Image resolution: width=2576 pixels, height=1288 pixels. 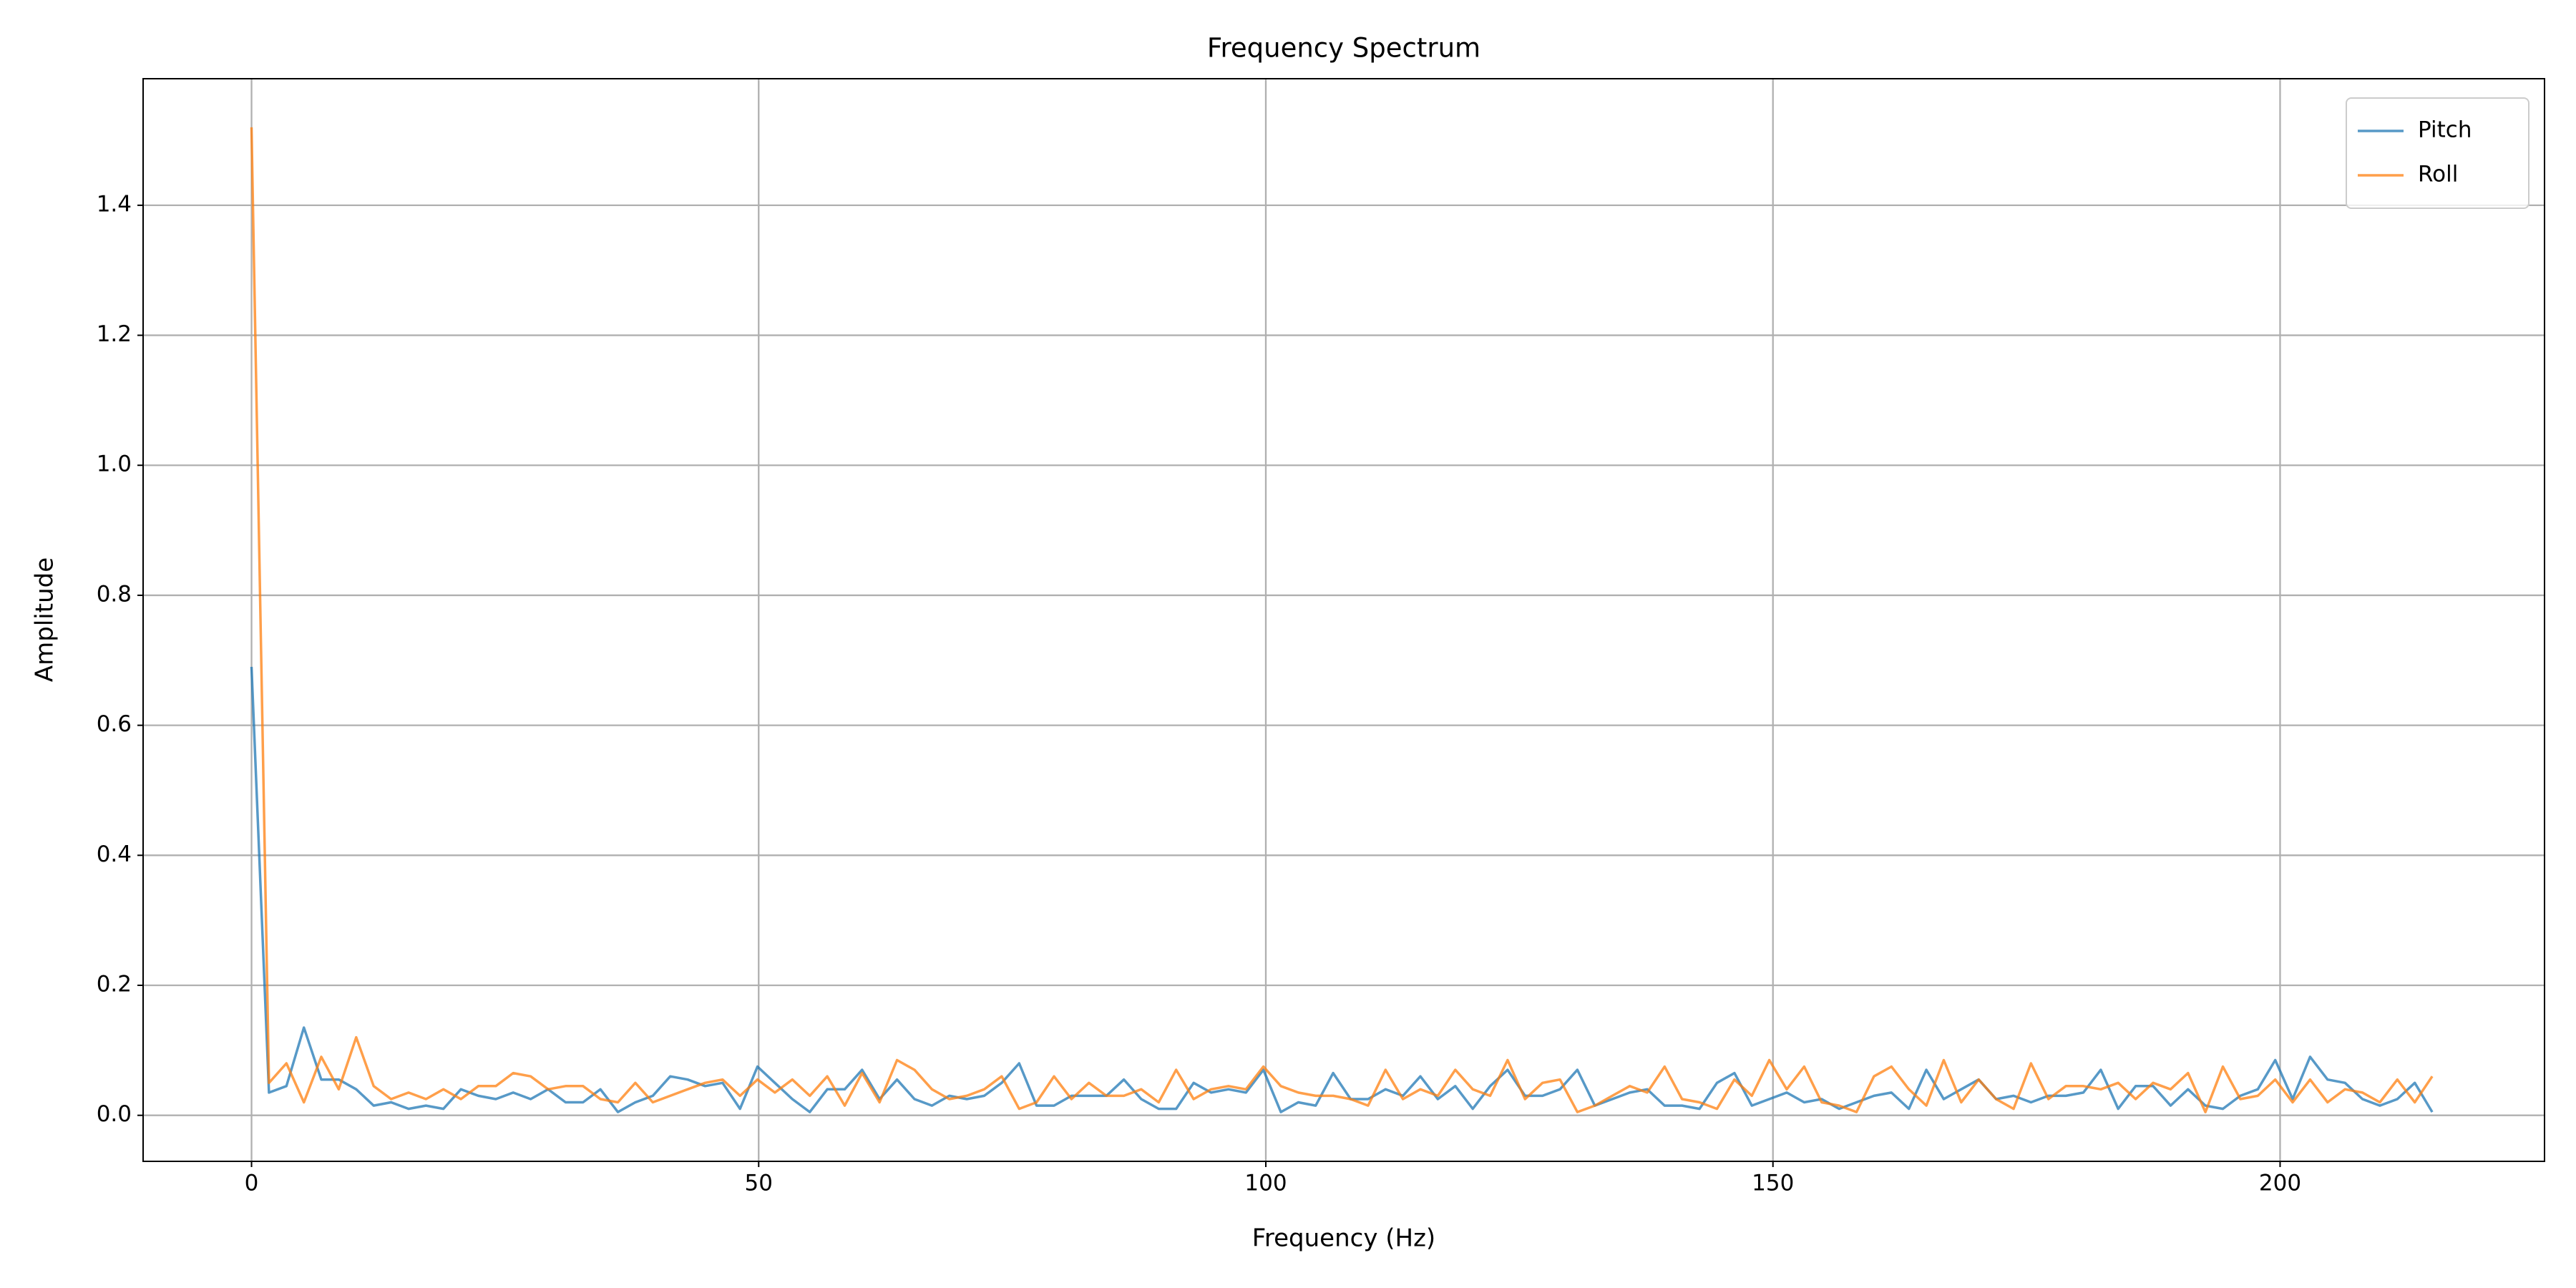 What do you see at coordinates (252, 1183) in the screenshot?
I see `x-tick-label: 0` at bounding box center [252, 1183].